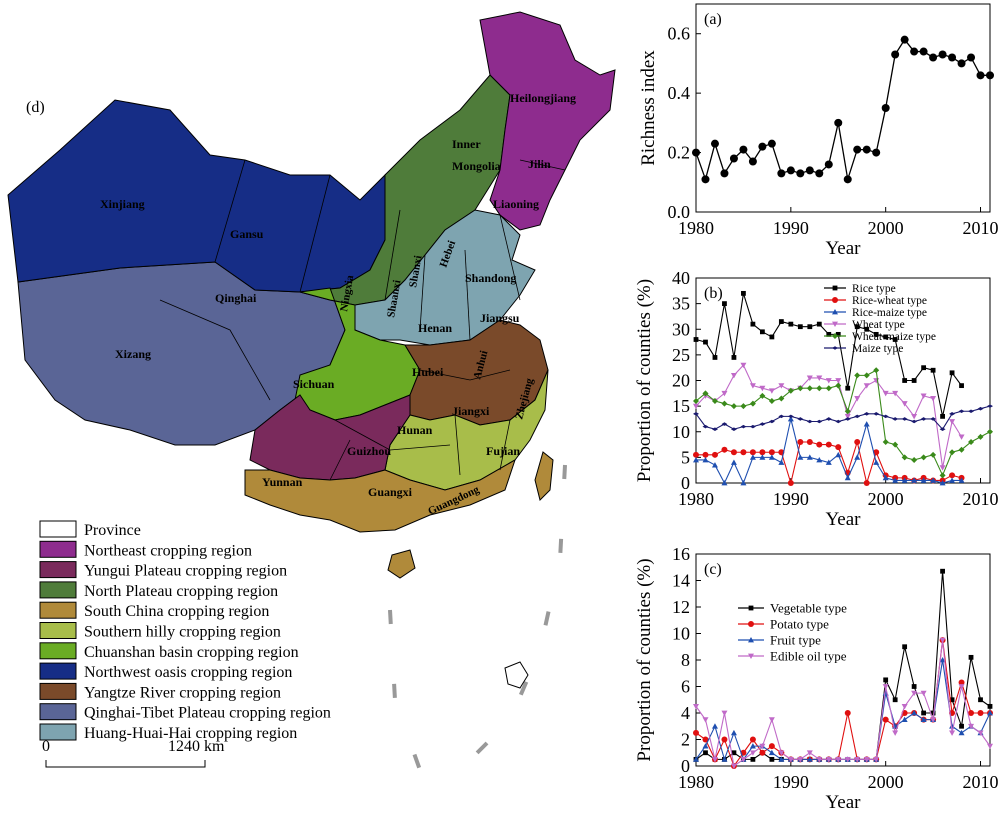 This screenshot has width=1000, height=817. I want to click on province-outline-island, so click(516, 675).